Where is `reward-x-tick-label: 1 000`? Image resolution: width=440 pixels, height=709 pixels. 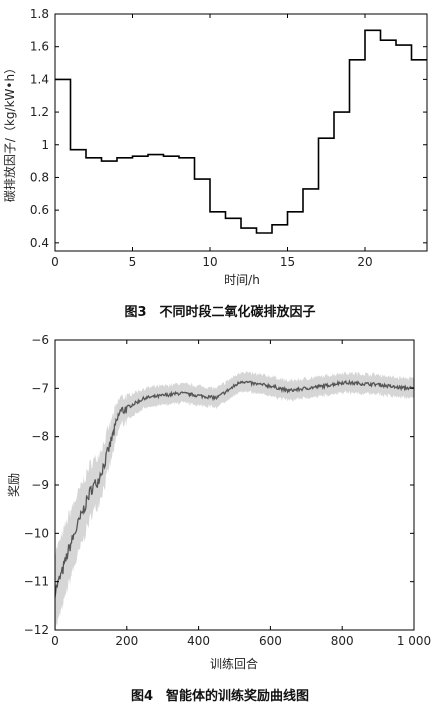 reward-x-tick-label: 1 000 is located at coordinates (414, 641).